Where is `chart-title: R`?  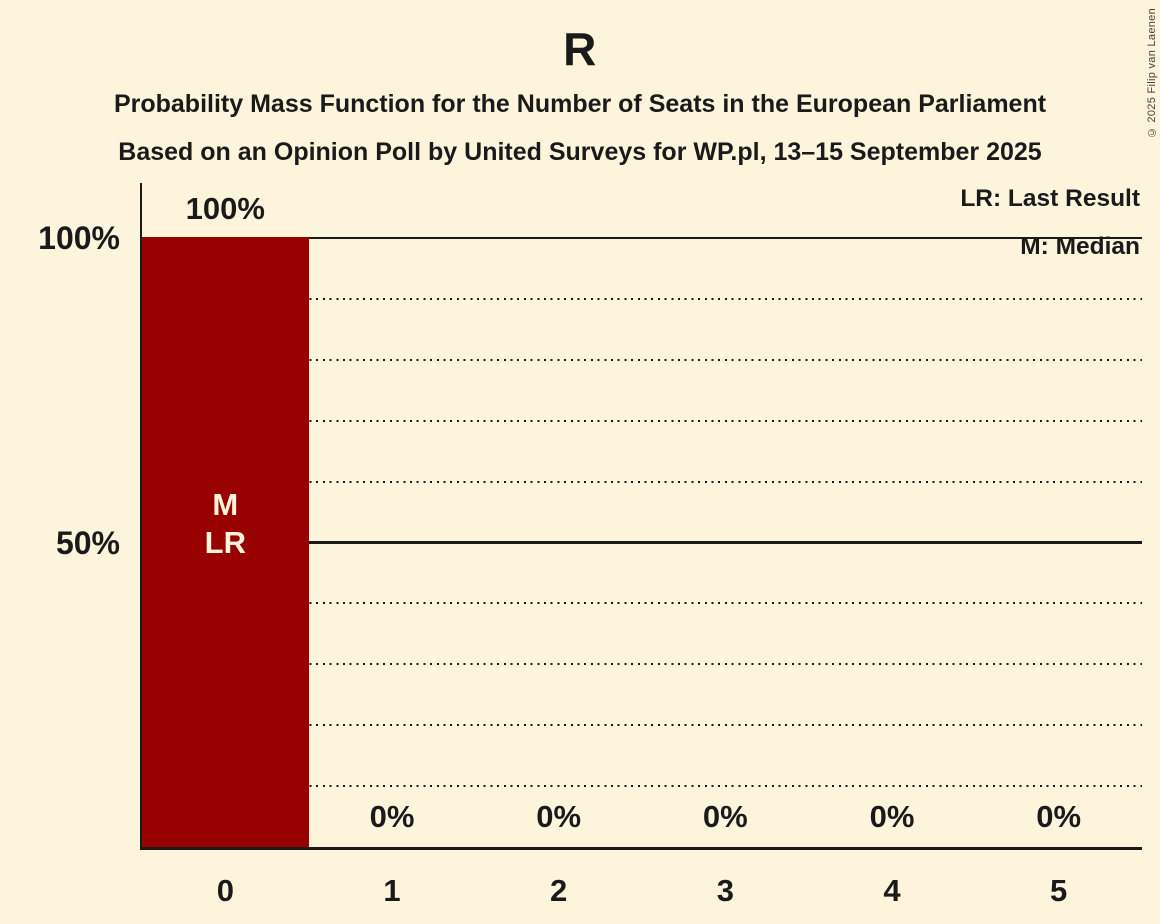
chart-title: R is located at coordinates (580, 49).